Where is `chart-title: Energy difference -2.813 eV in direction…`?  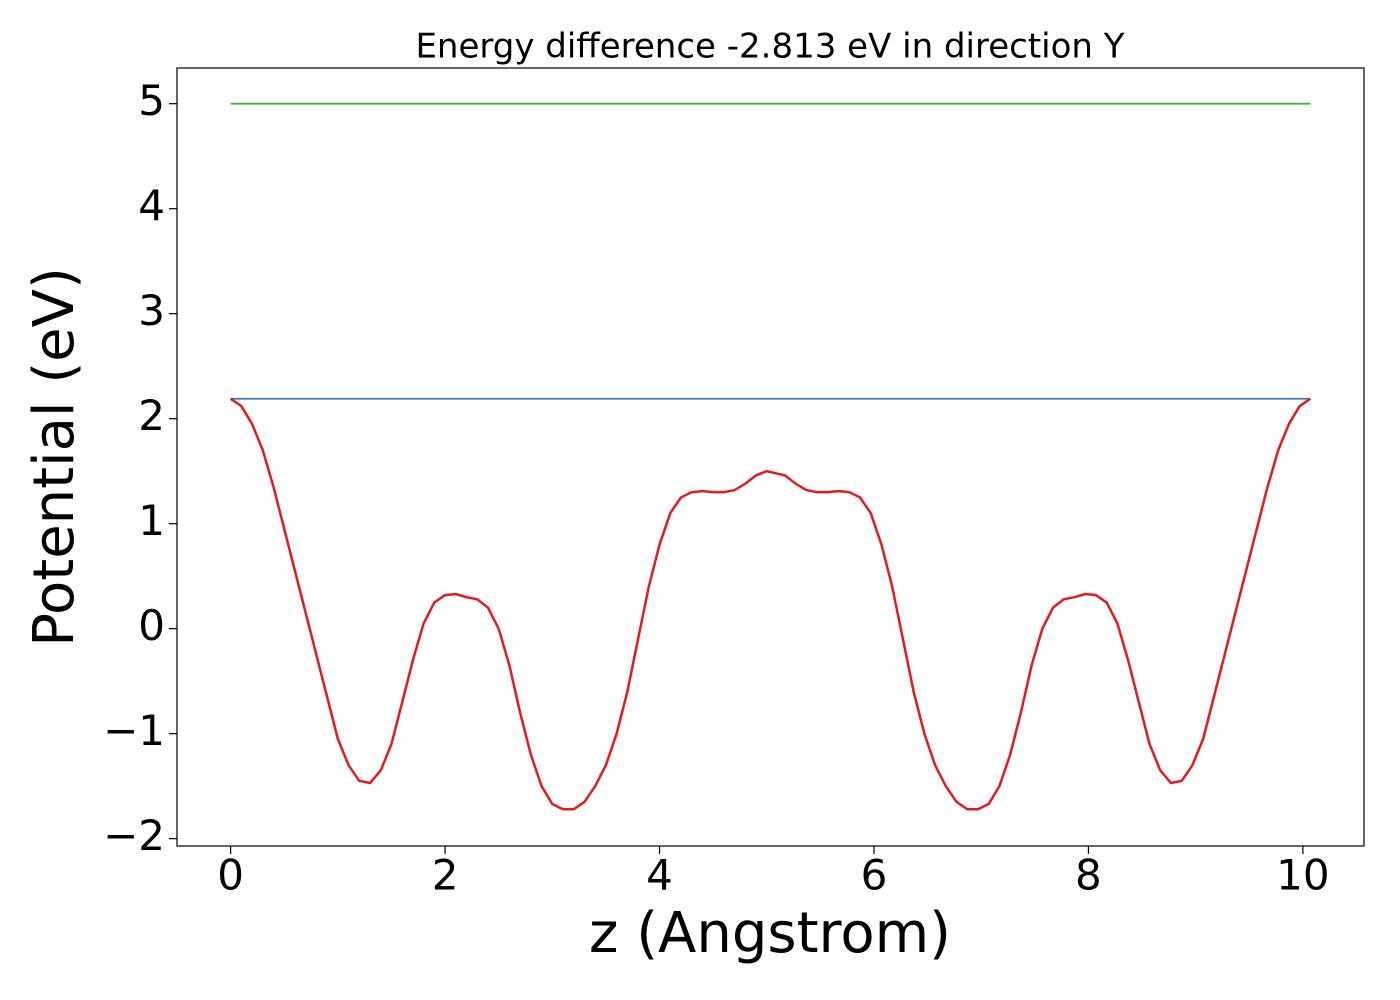
chart-title: Energy difference -2.813 eV in direction… is located at coordinates (769, 47).